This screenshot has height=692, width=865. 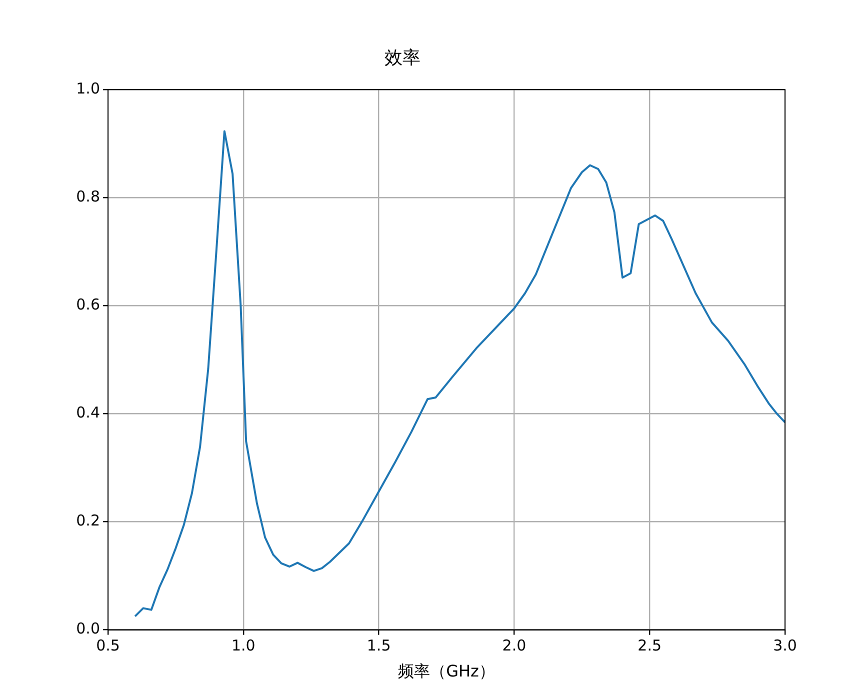 I want to click on y-tick-label: 0.4, so click(x=88, y=413).